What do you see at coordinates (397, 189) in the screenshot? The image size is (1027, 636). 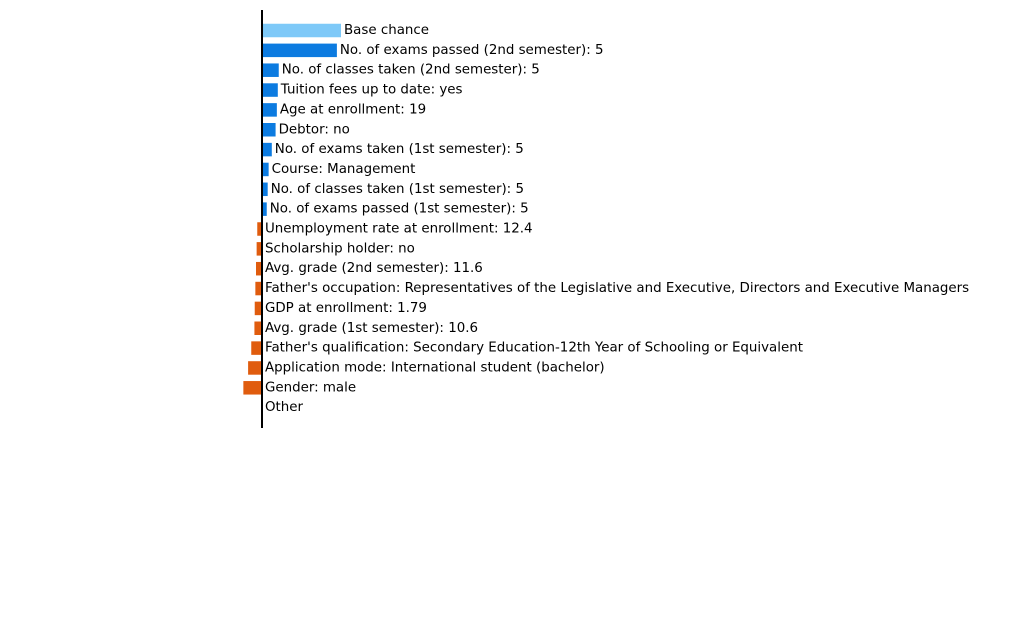 I see `bar-label: No. of classes taken (1st semester): 5` at bounding box center [397, 189].